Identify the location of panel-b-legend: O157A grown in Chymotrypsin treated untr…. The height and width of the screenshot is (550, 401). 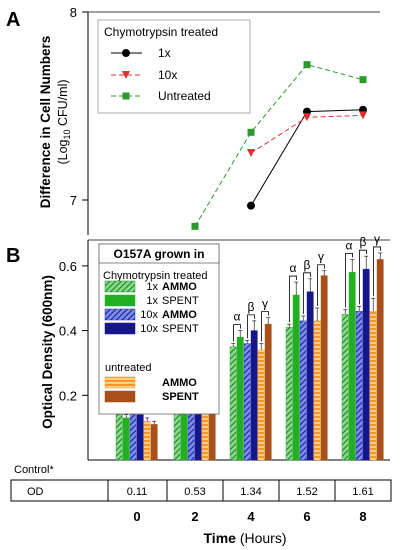
(159, 329).